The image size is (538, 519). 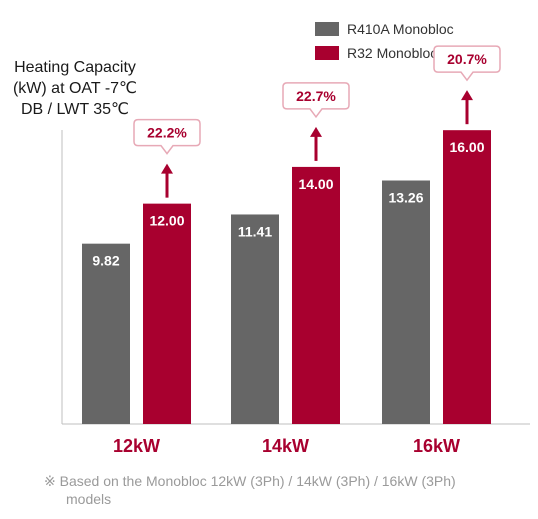 What do you see at coordinates (405, 197) in the screenshot?
I see `bar-value-label: 13.26` at bounding box center [405, 197].